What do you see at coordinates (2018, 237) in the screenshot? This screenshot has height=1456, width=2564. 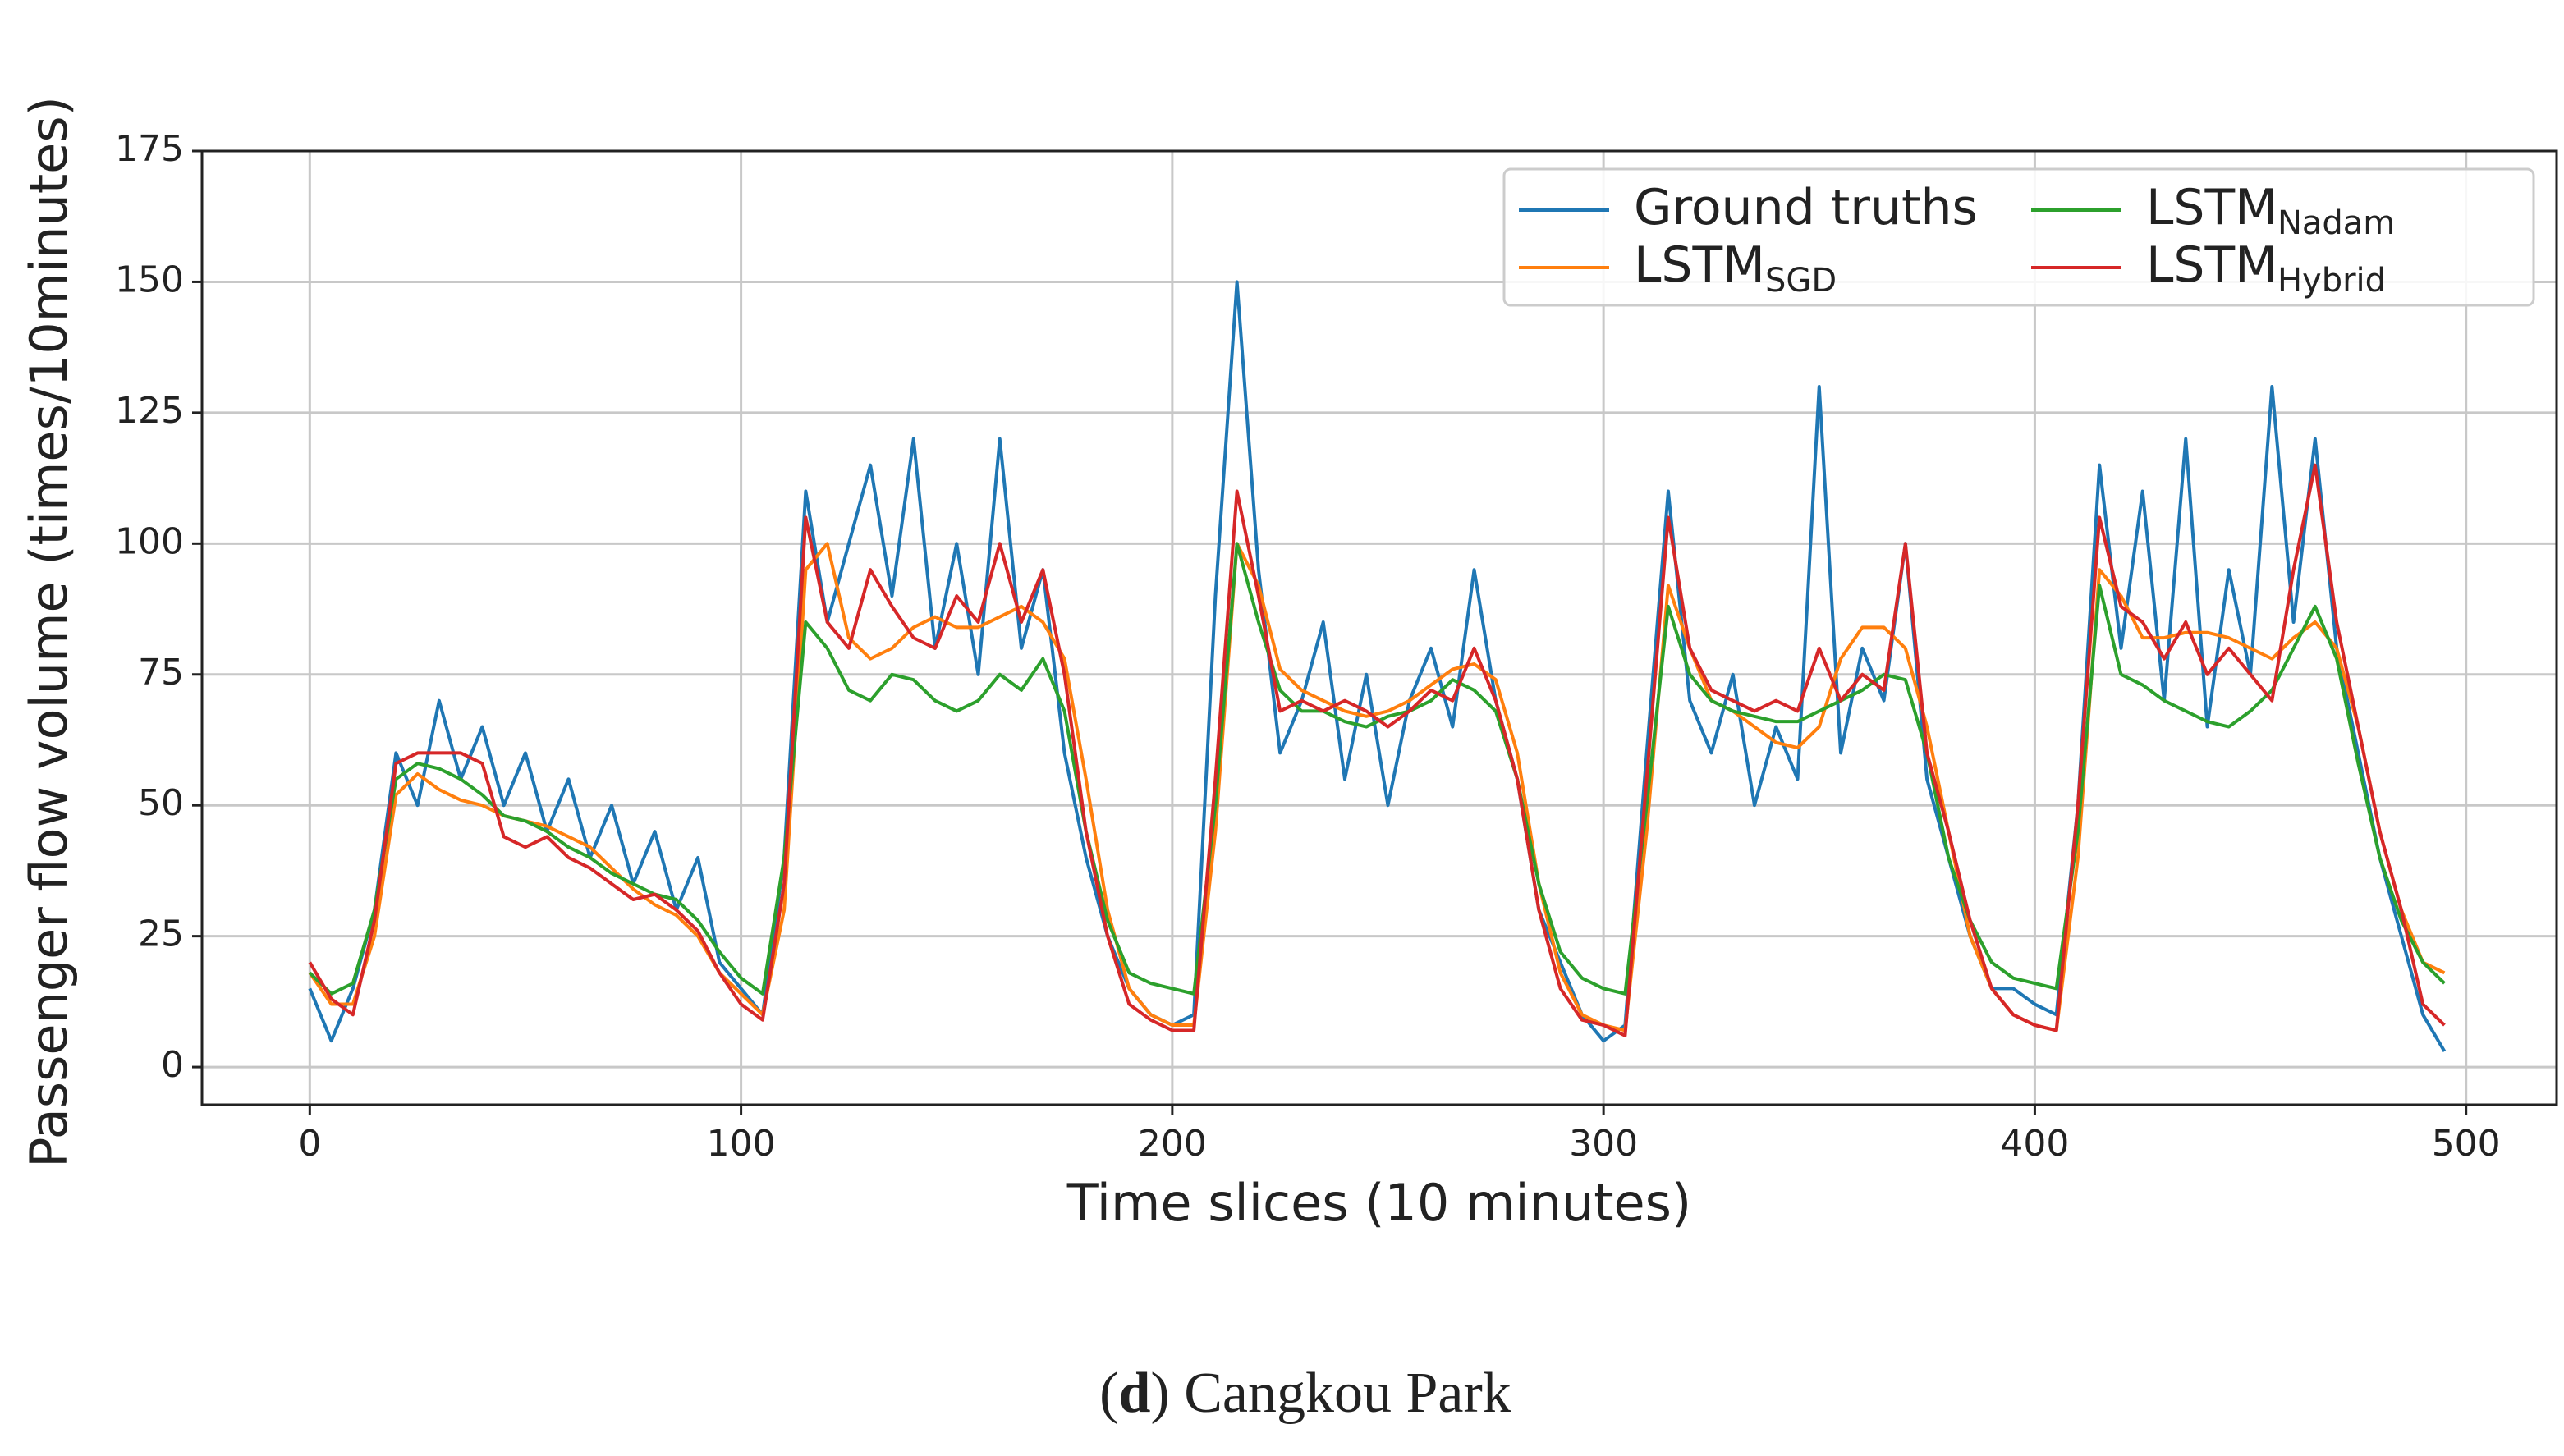 I see `legend-box` at bounding box center [2018, 237].